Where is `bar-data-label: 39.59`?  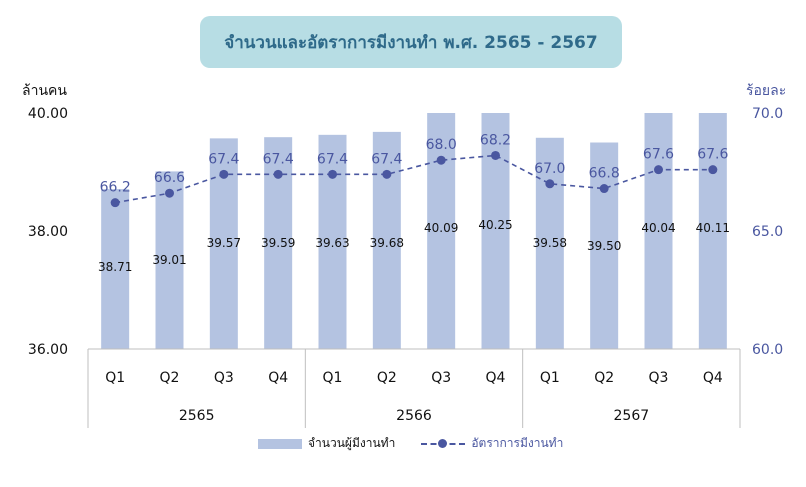
bar-data-label: 39.59 is located at coordinates (278, 243).